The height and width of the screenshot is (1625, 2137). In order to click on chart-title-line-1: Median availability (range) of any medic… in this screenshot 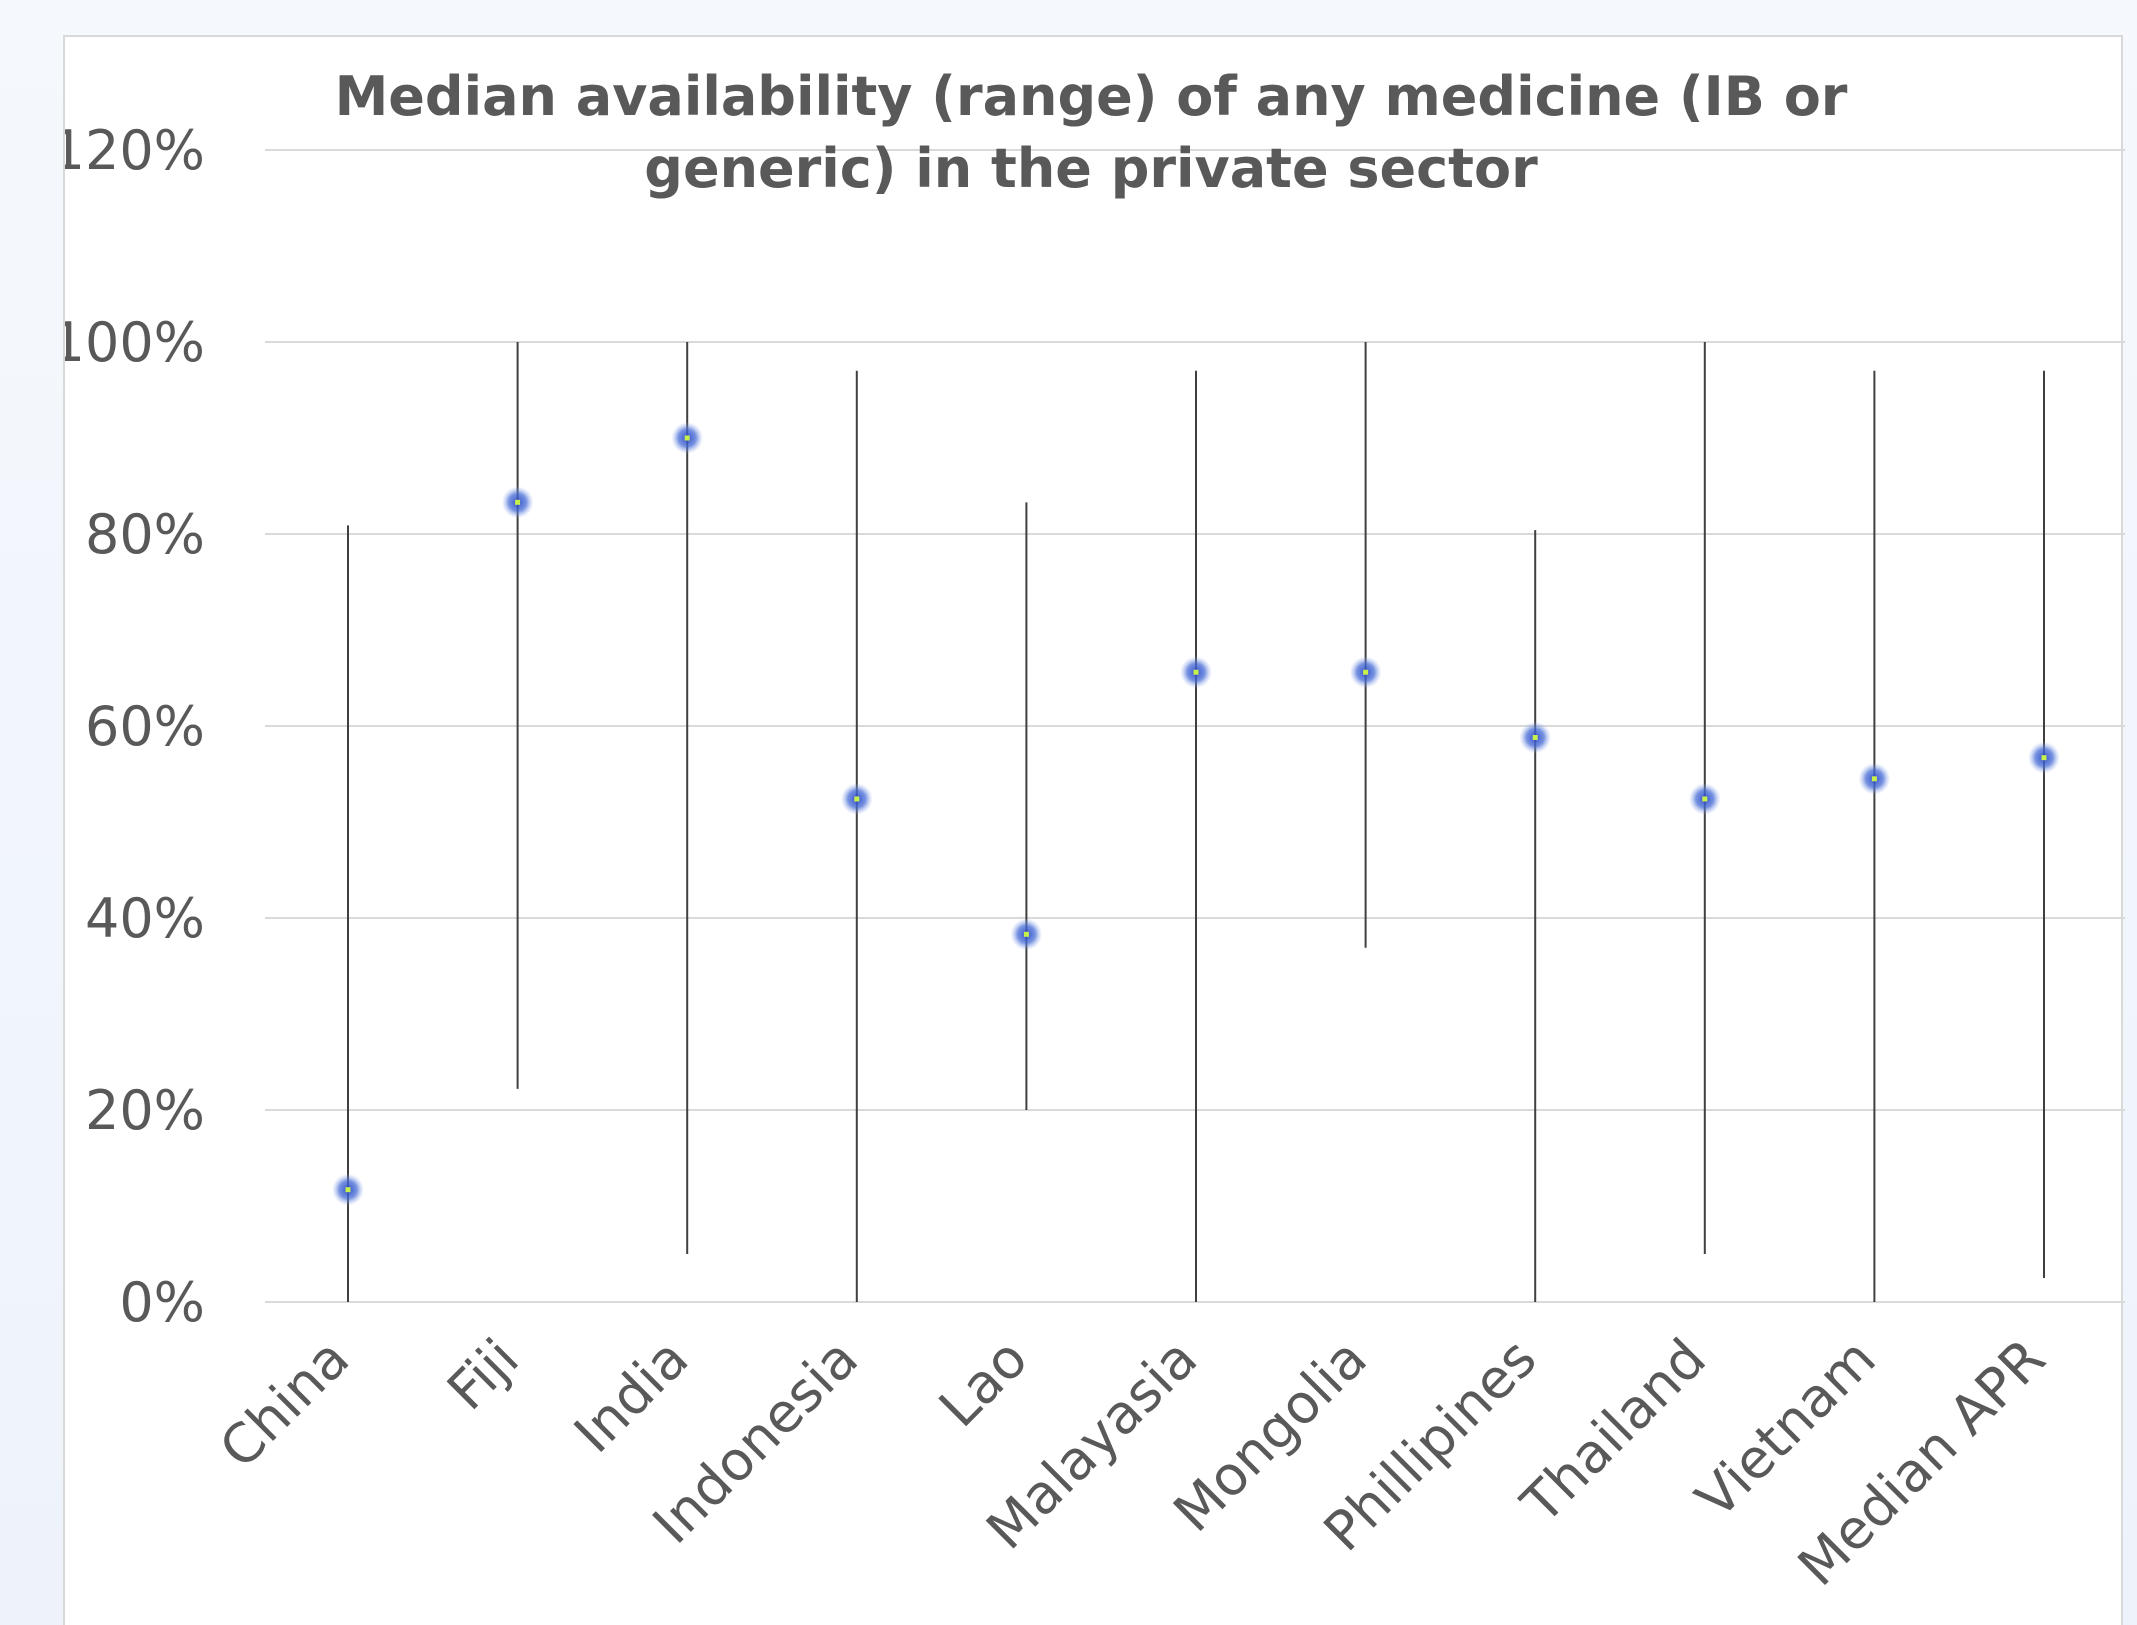, I will do `click(1091, 96)`.